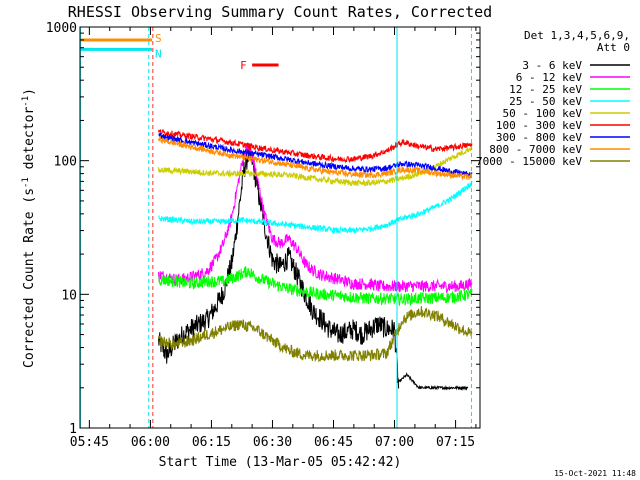 The image size is (640, 480). Describe the element at coordinates (549, 77) in the screenshot. I see `legend-label-1: 6 - 12 keV` at that location.